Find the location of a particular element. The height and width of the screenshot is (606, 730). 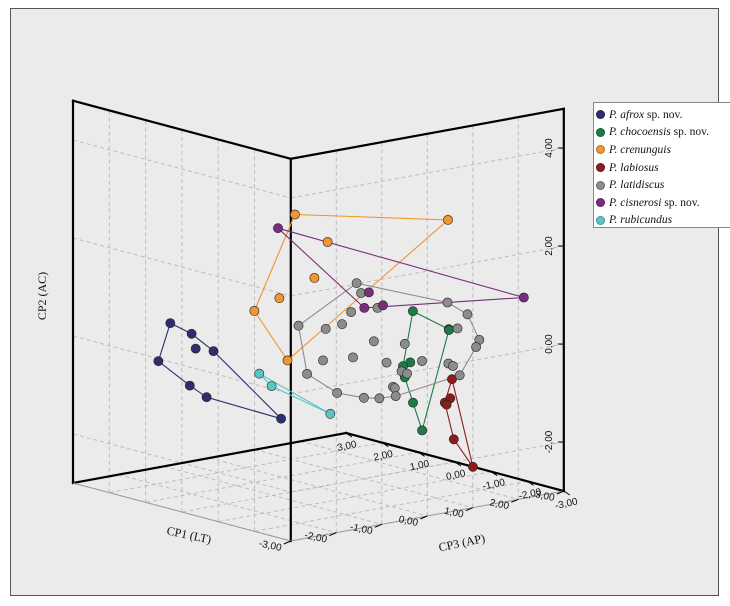

z-tick-label: -1,00 is located at coordinates (494, 485).